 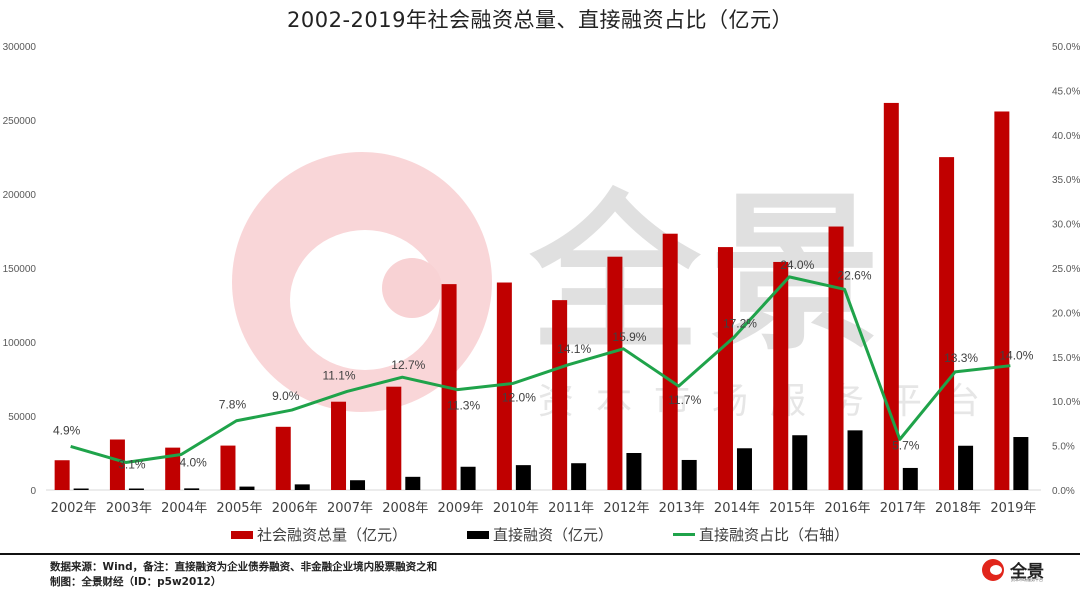 I want to click on y-left-tick: 0, so click(x=33, y=491).